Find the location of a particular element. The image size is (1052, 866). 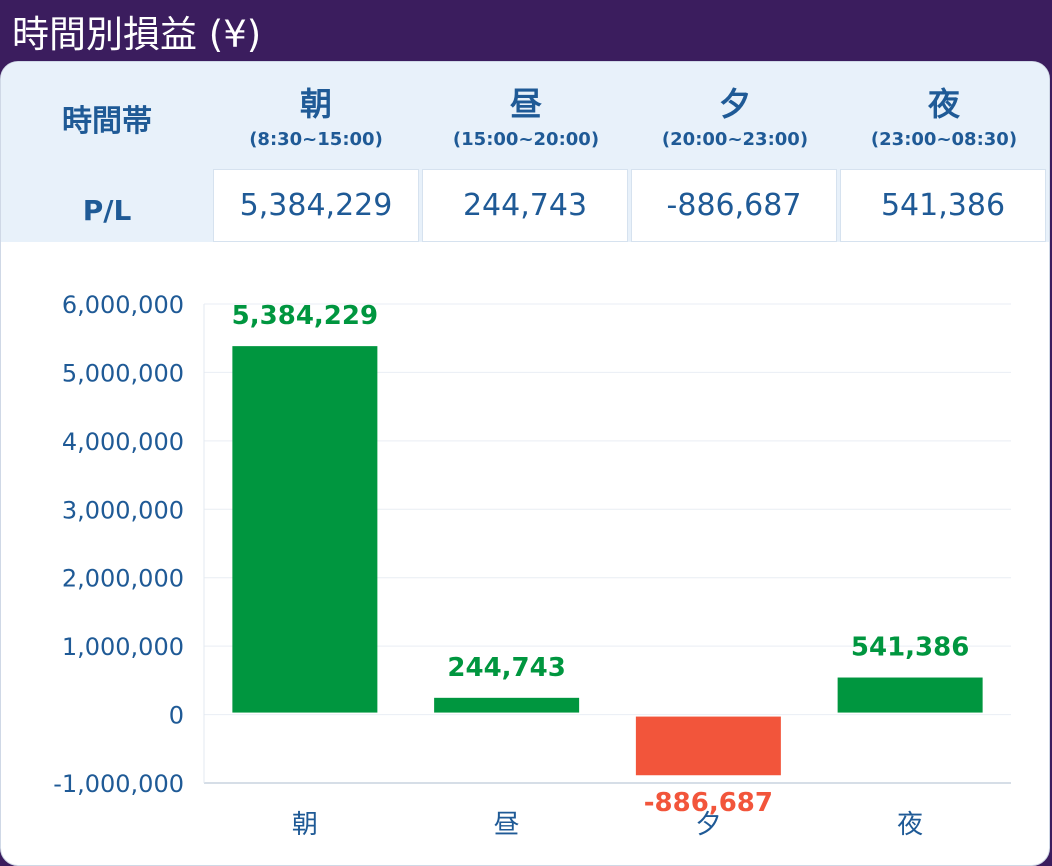

y-tick-label: 0 is located at coordinates (176, 716).